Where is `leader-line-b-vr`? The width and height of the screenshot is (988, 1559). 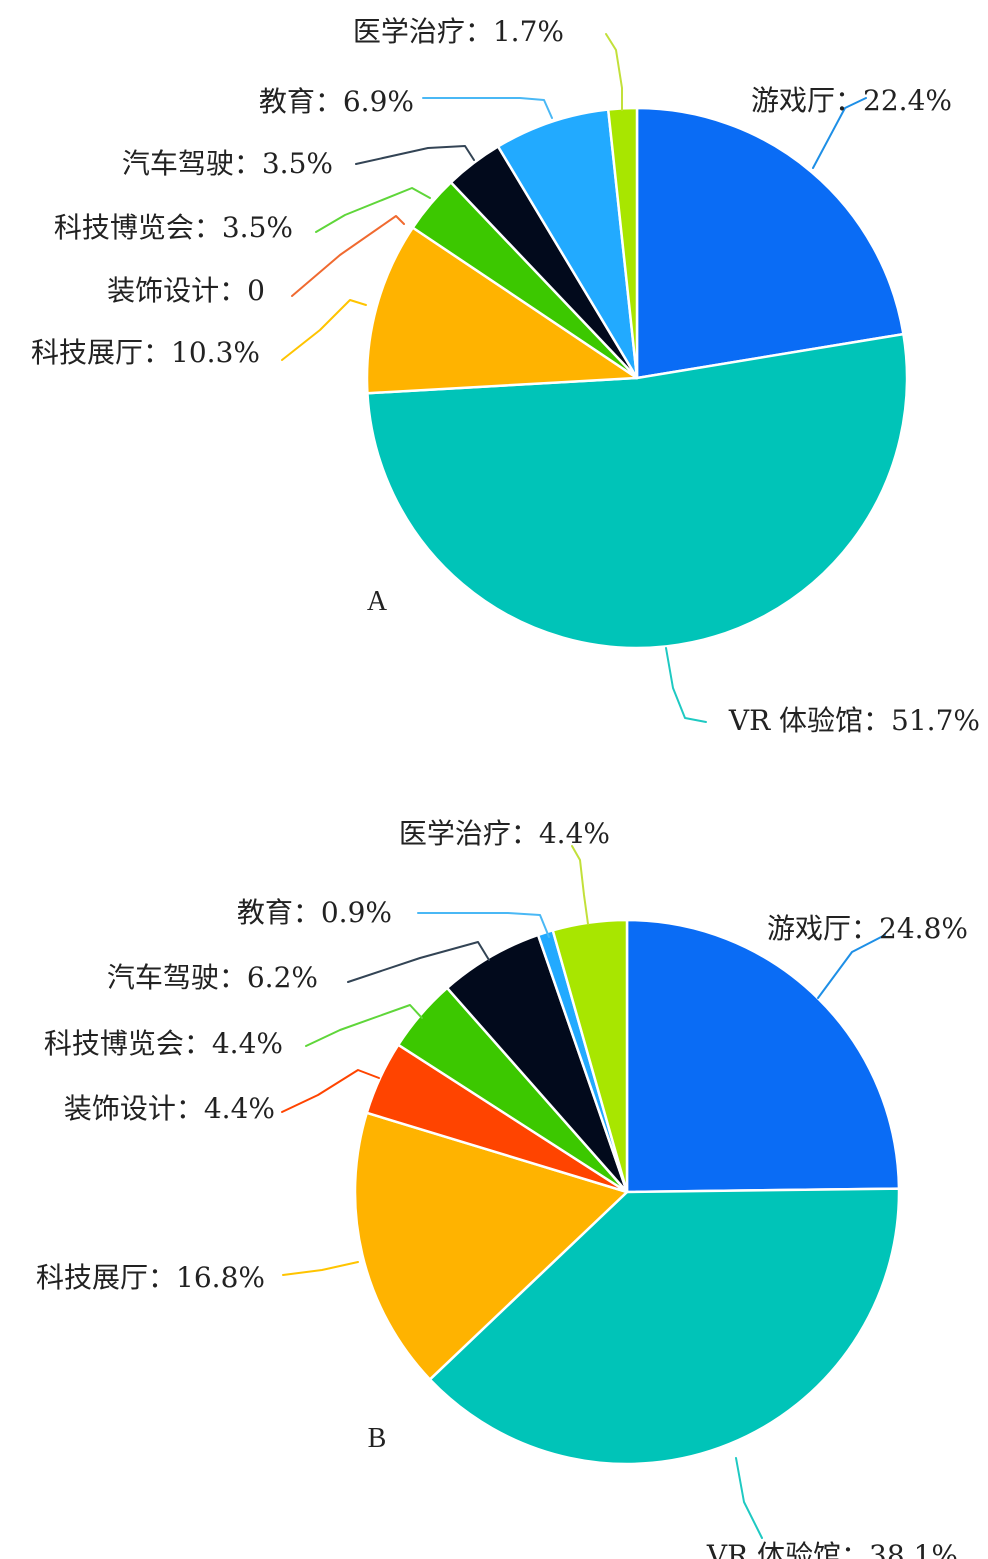
leader-line-b-vr is located at coordinates (749, 1498).